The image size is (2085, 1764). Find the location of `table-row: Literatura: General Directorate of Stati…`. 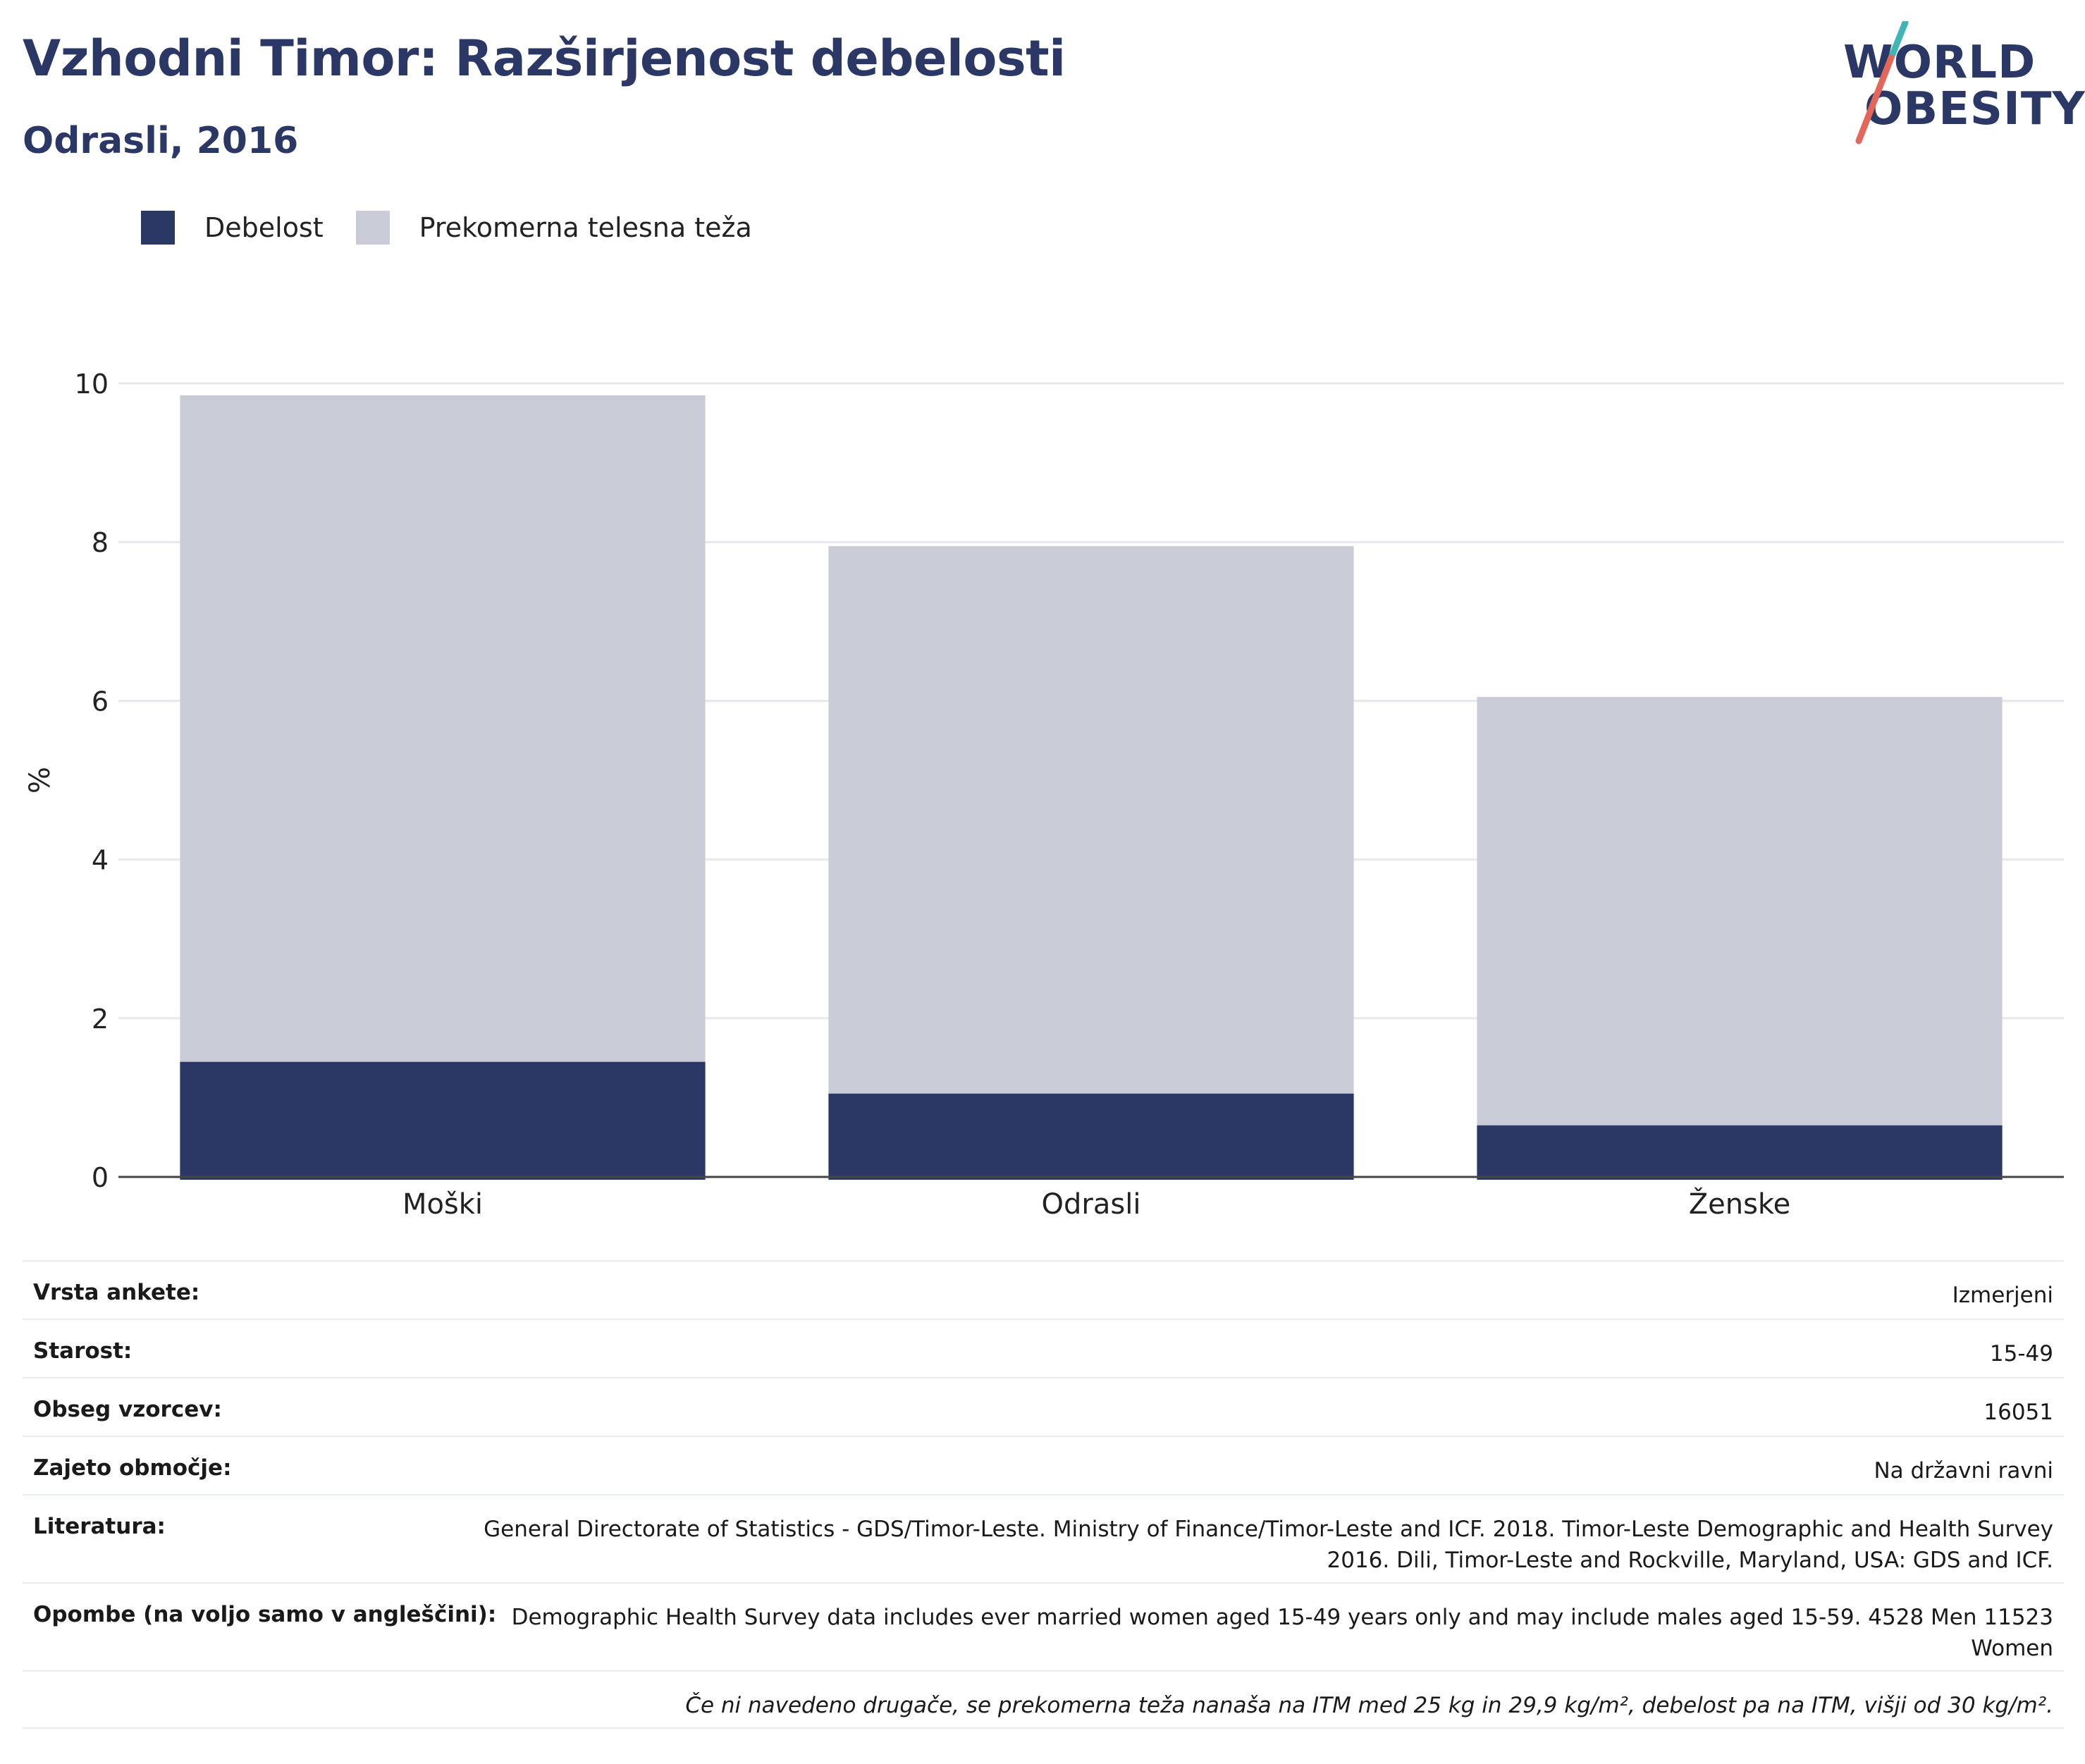

table-row: Literatura: General Directorate of Stati… is located at coordinates (1043, 1538).